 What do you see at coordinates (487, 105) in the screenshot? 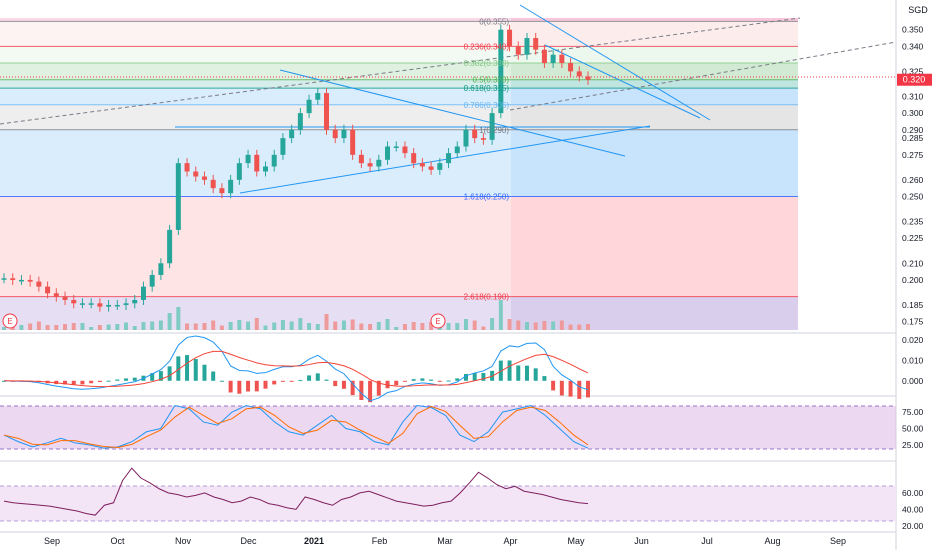
I see `fib-level-label: 0.786(0.305)` at bounding box center [487, 105].